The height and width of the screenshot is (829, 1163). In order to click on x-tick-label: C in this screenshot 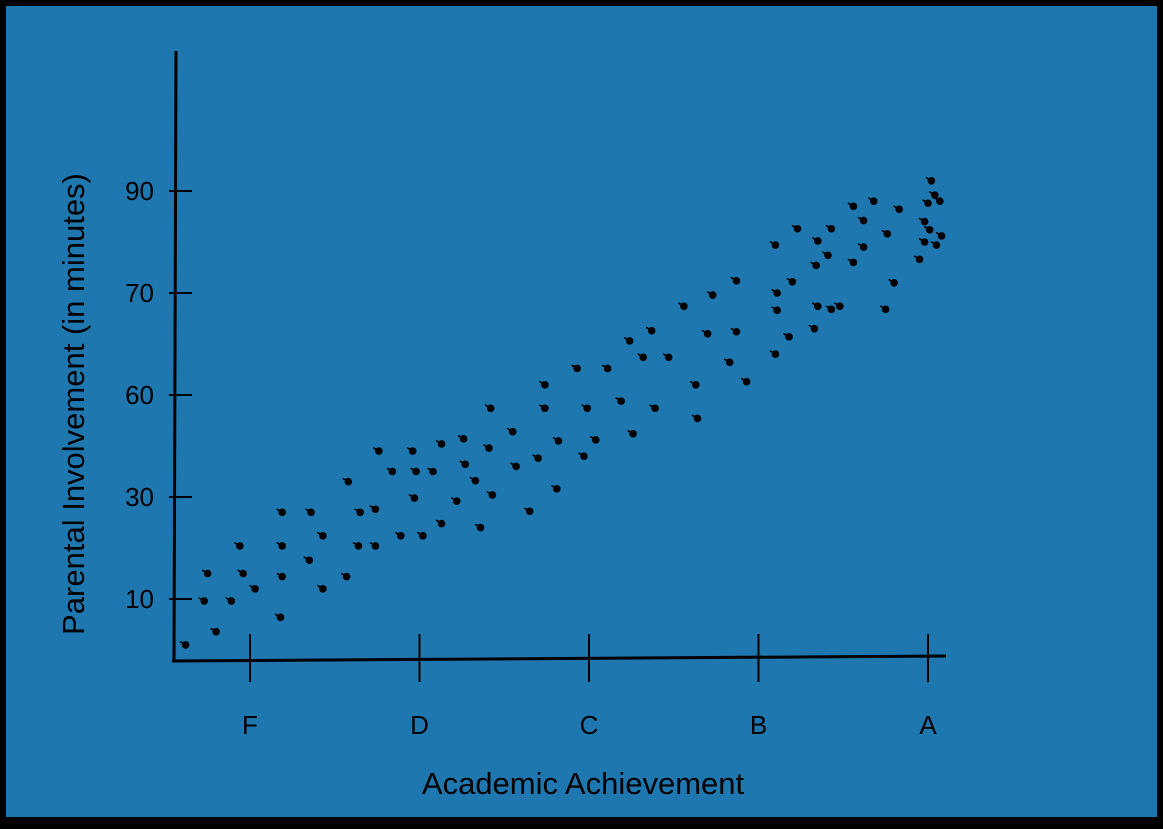, I will do `click(589, 725)`.